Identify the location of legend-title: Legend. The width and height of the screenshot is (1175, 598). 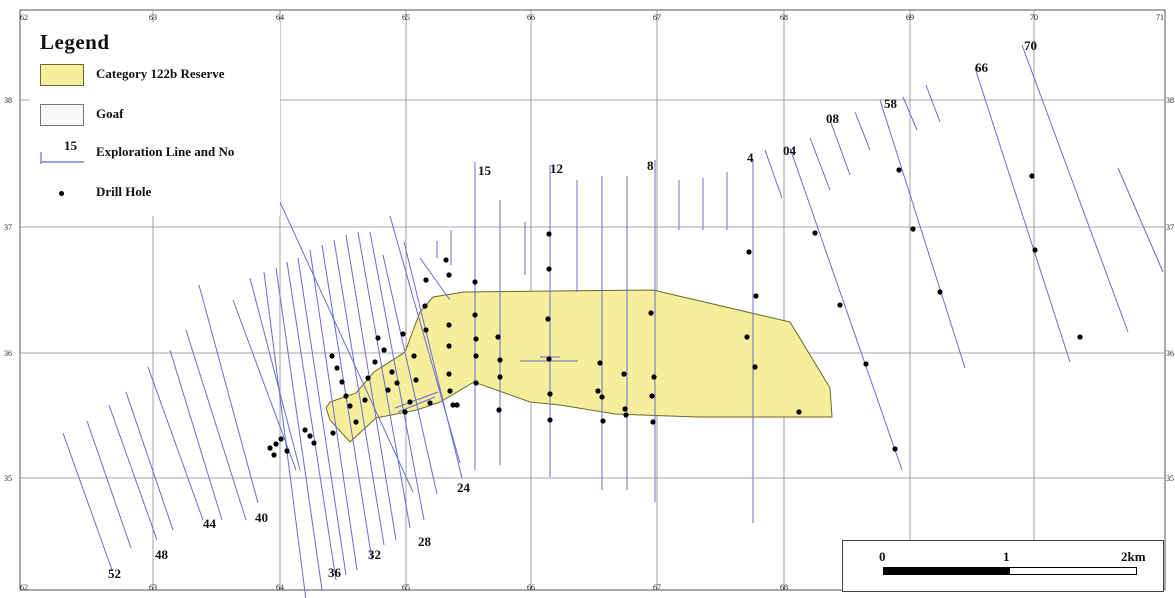
(75, 42).